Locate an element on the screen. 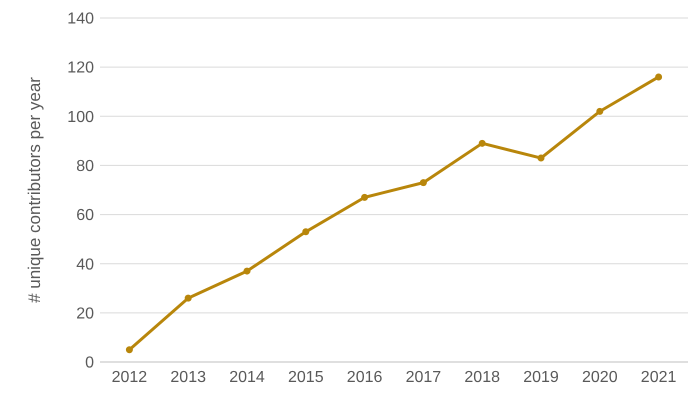  x-tick-label: 2016 is located at coordinates (364, 377).